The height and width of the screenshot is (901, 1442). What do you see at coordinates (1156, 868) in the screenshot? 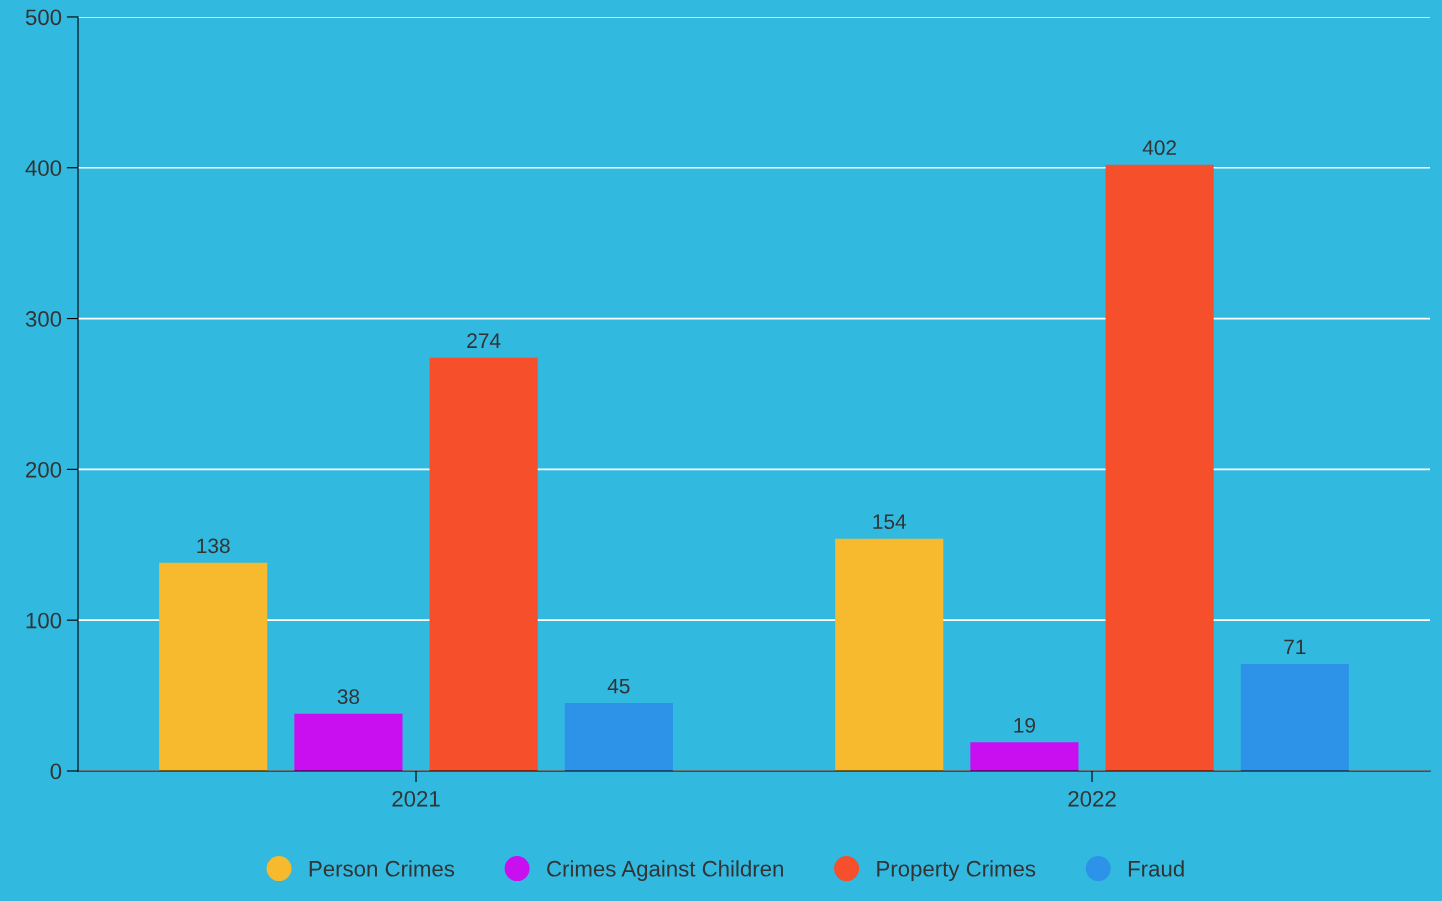
I see `legend-label: Fraud` at bounding box center [1156, 868].